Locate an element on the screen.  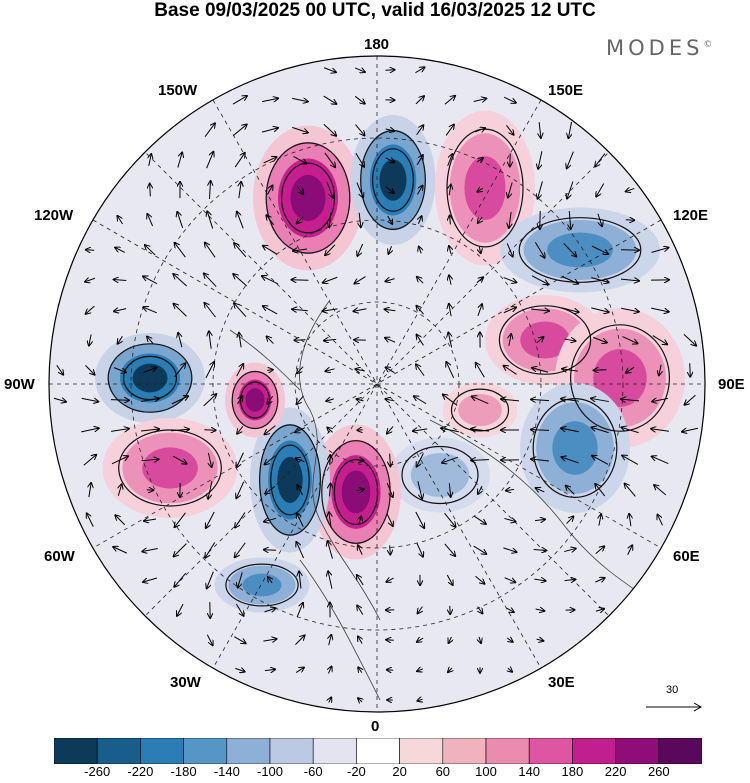
colorbar-tick-label: 140 is located at coordinates (529, 771).